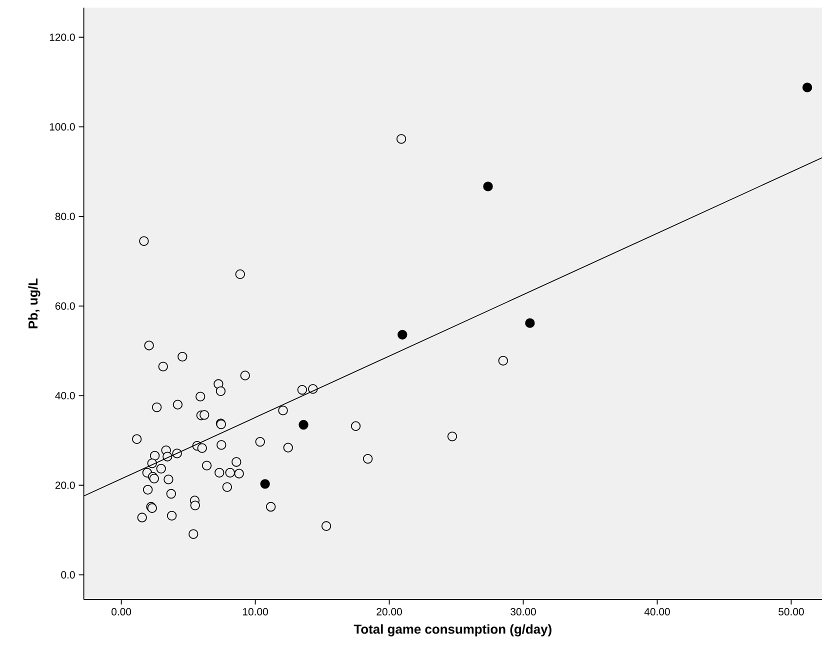 The width and height of the screenshot is (822, 668). What do you see at coordinates (791, 612) in the screenshot?
I see `x-tick-label: 50.00` at bounding box center [791, 612].